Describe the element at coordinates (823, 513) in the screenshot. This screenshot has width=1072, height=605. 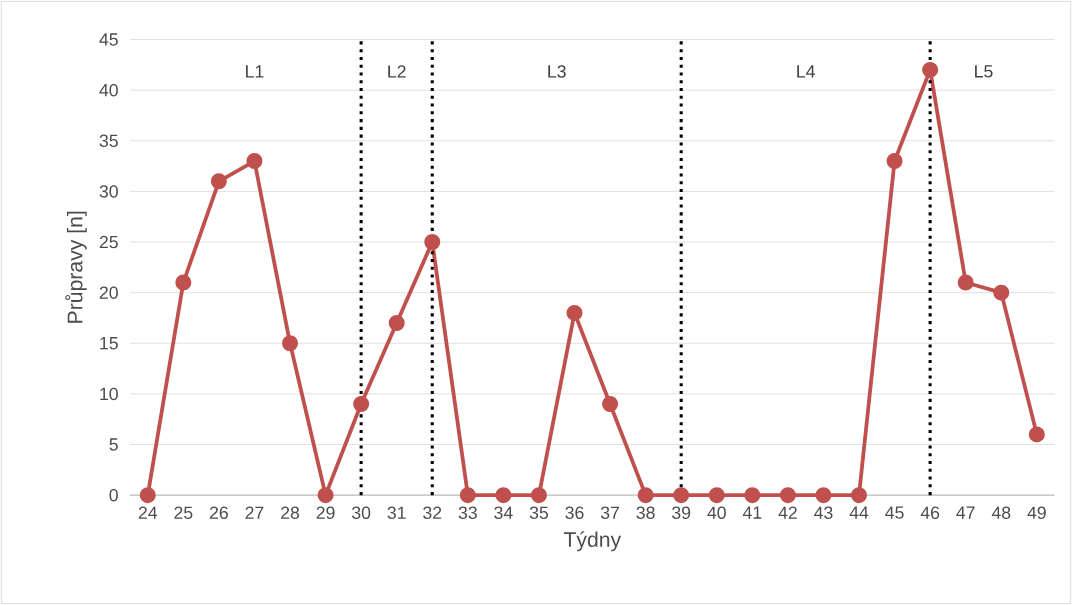
I see `x-tick-label: 43` at that location.